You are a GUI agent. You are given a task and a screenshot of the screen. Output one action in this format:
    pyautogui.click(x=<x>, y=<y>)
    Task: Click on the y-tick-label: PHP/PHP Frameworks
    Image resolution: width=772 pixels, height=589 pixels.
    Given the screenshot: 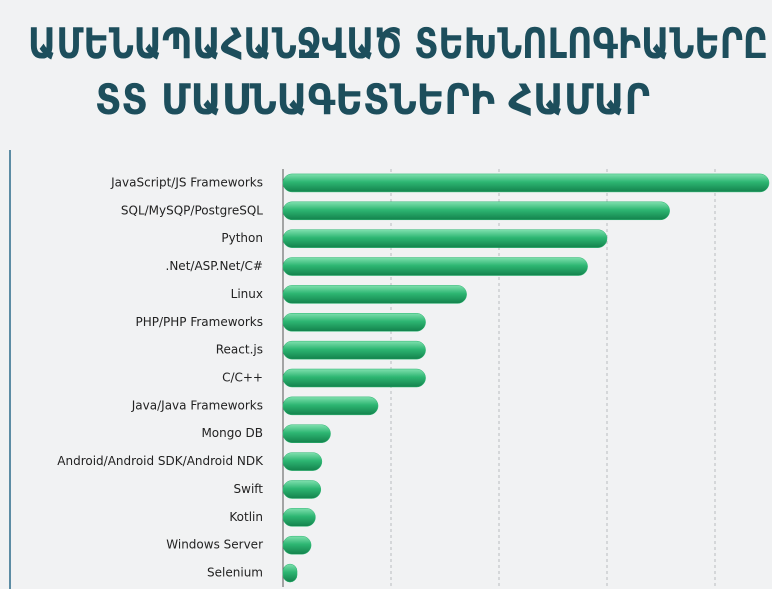 What is the action you would take?
    pyautogui.click(x=199, y=322)
    